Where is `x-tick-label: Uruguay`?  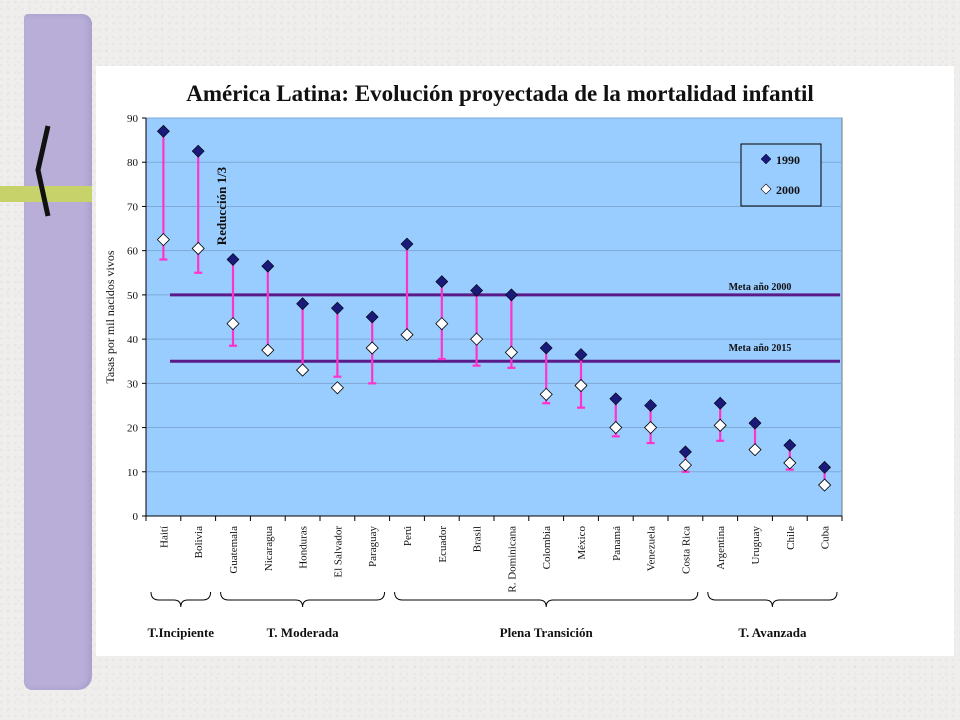
x-tick-label: Uruguay is located at coordinates (756, 545).